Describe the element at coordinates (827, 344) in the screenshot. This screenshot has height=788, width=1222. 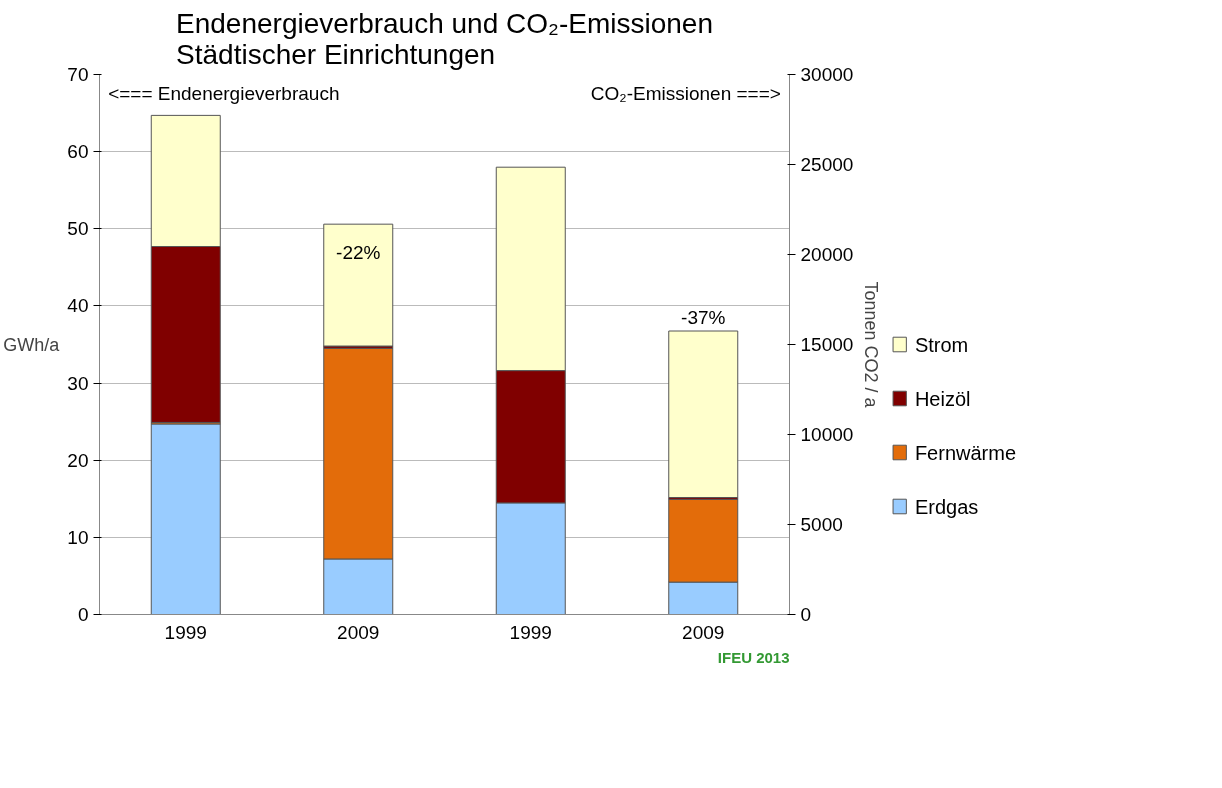
I see `y2-tick-label: 15000` at that location.